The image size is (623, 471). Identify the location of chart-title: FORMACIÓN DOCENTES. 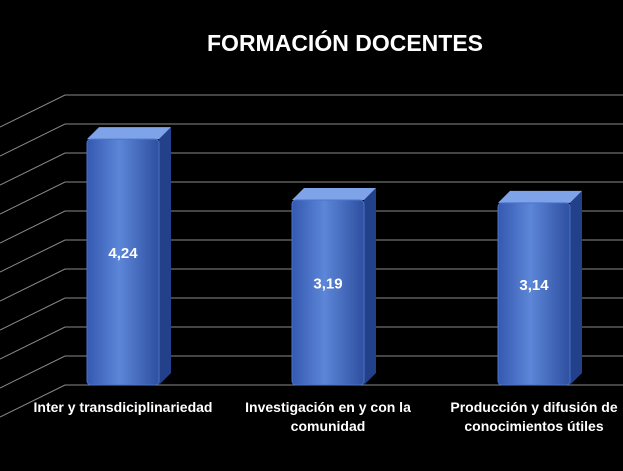
(345, 42).